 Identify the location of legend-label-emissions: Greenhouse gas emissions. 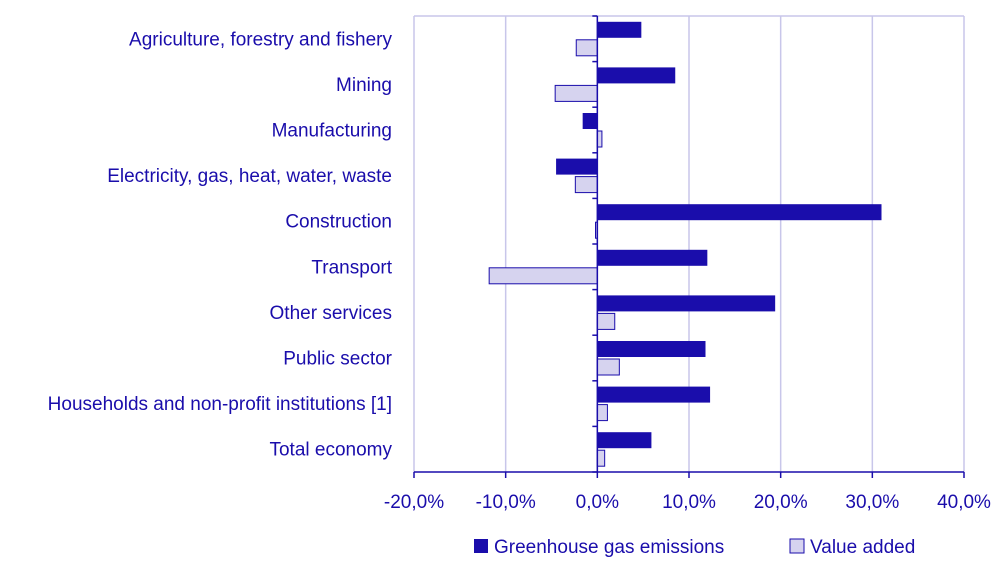
(609, 547).